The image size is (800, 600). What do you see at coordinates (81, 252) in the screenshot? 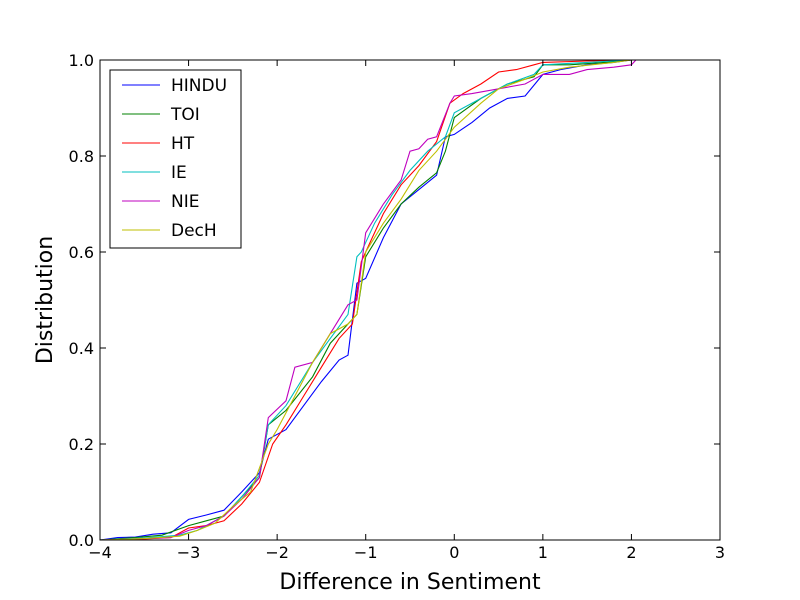
I see `y-tick-label: 0.6` at bounding box center [81, 252].